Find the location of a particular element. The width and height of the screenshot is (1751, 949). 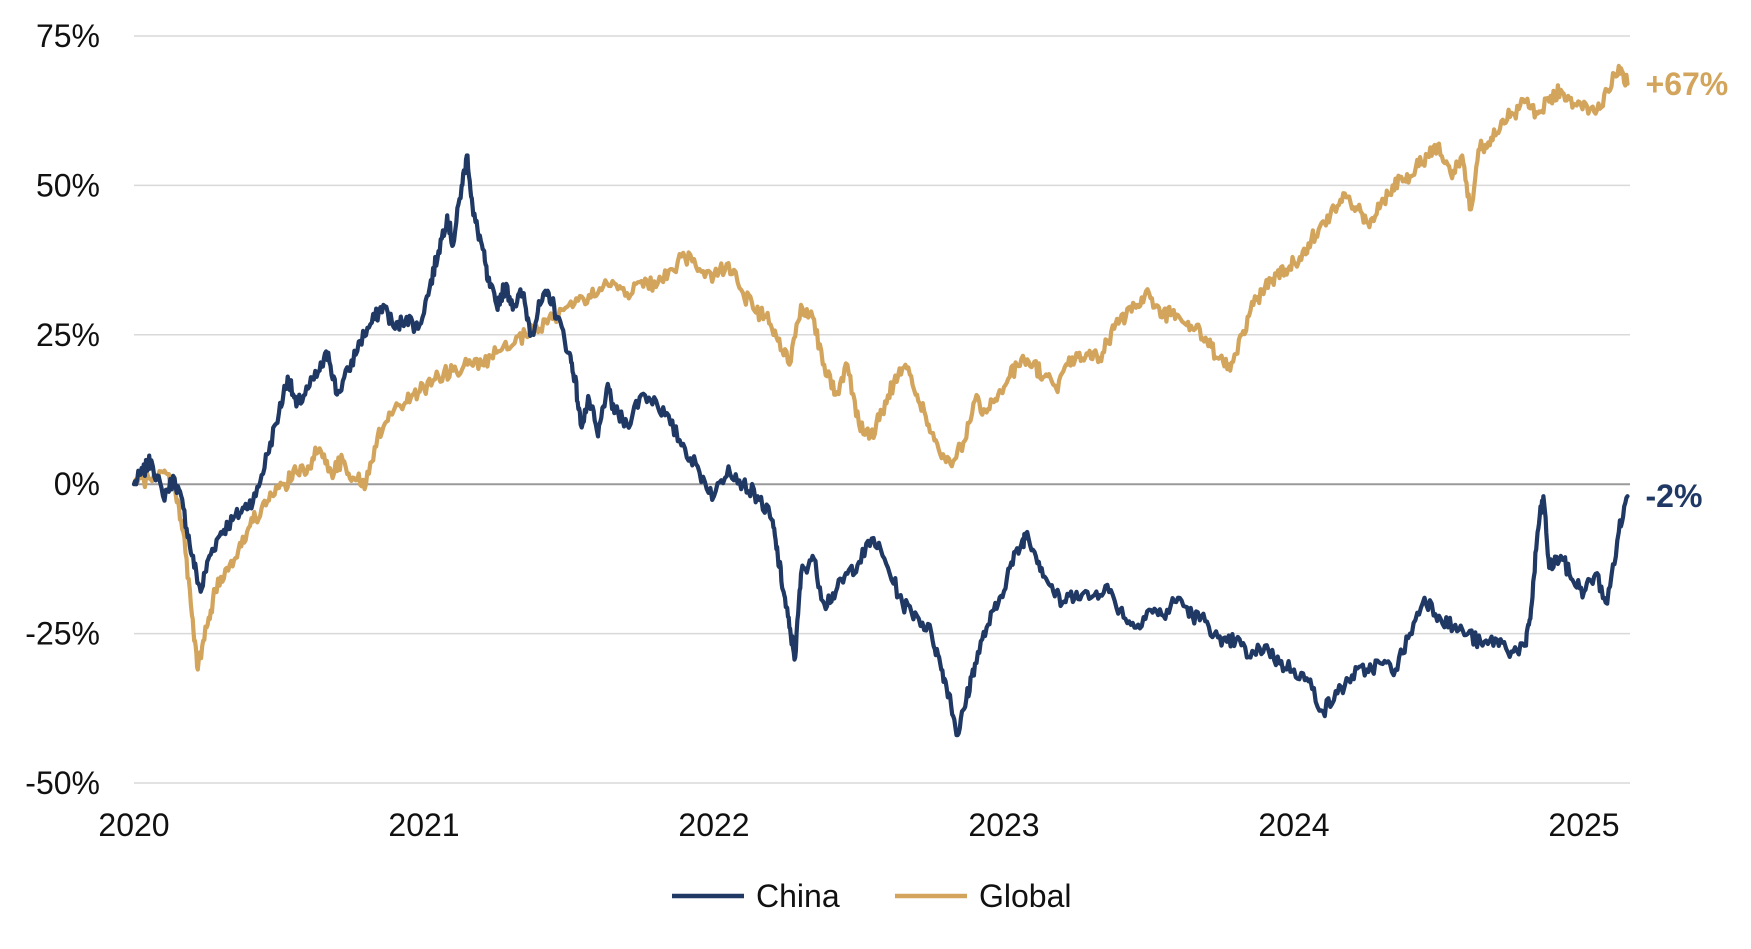

x-tick-label: 2020 is located at coordinates (133, 825).